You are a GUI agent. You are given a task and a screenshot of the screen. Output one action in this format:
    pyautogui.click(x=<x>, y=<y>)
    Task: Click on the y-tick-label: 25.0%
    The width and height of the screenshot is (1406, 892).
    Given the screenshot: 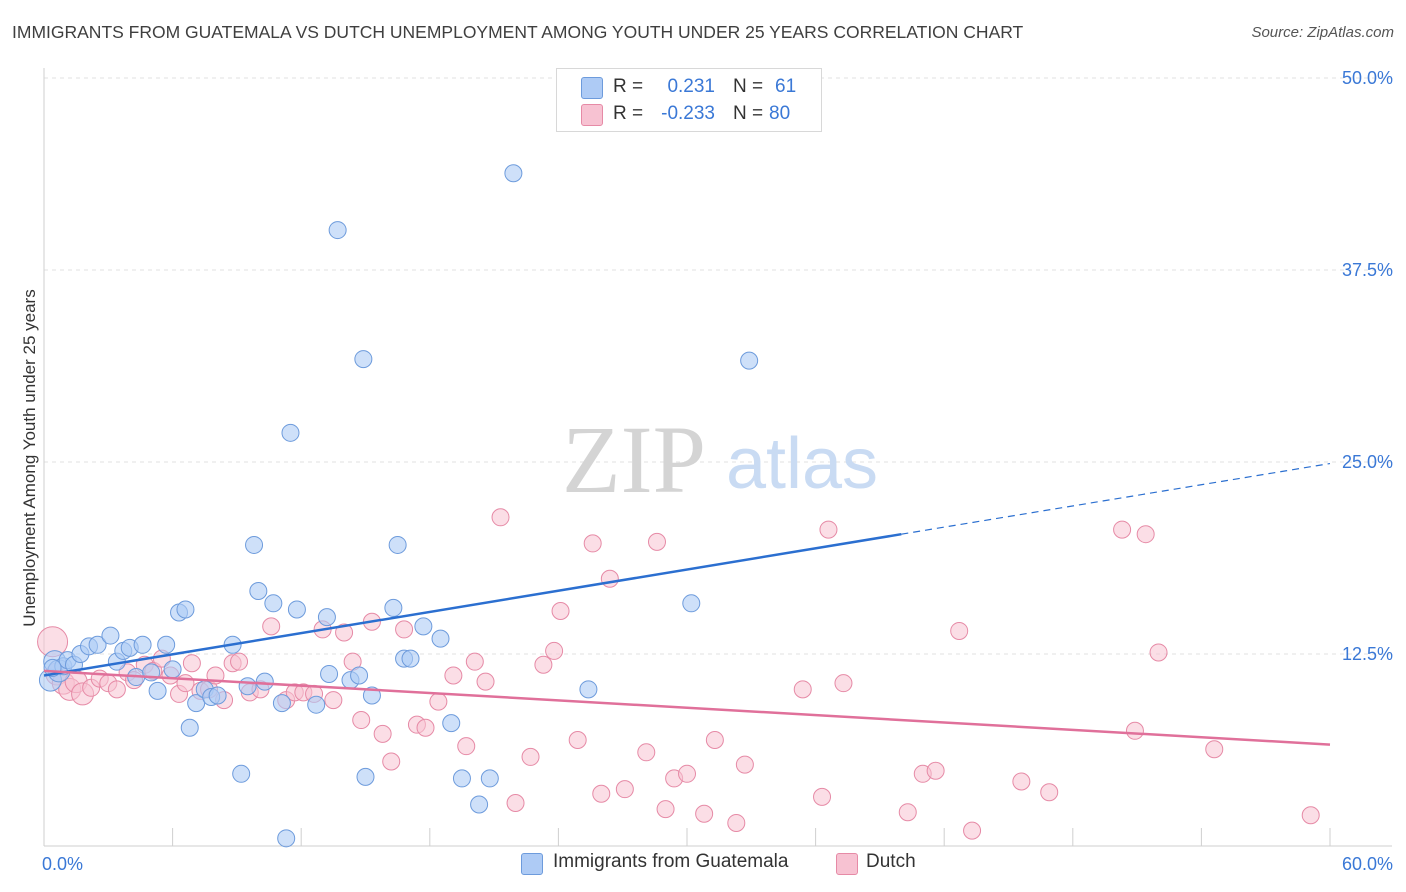 What is the action you would take?
    pyautogui.click(x=1367, y=462)
    